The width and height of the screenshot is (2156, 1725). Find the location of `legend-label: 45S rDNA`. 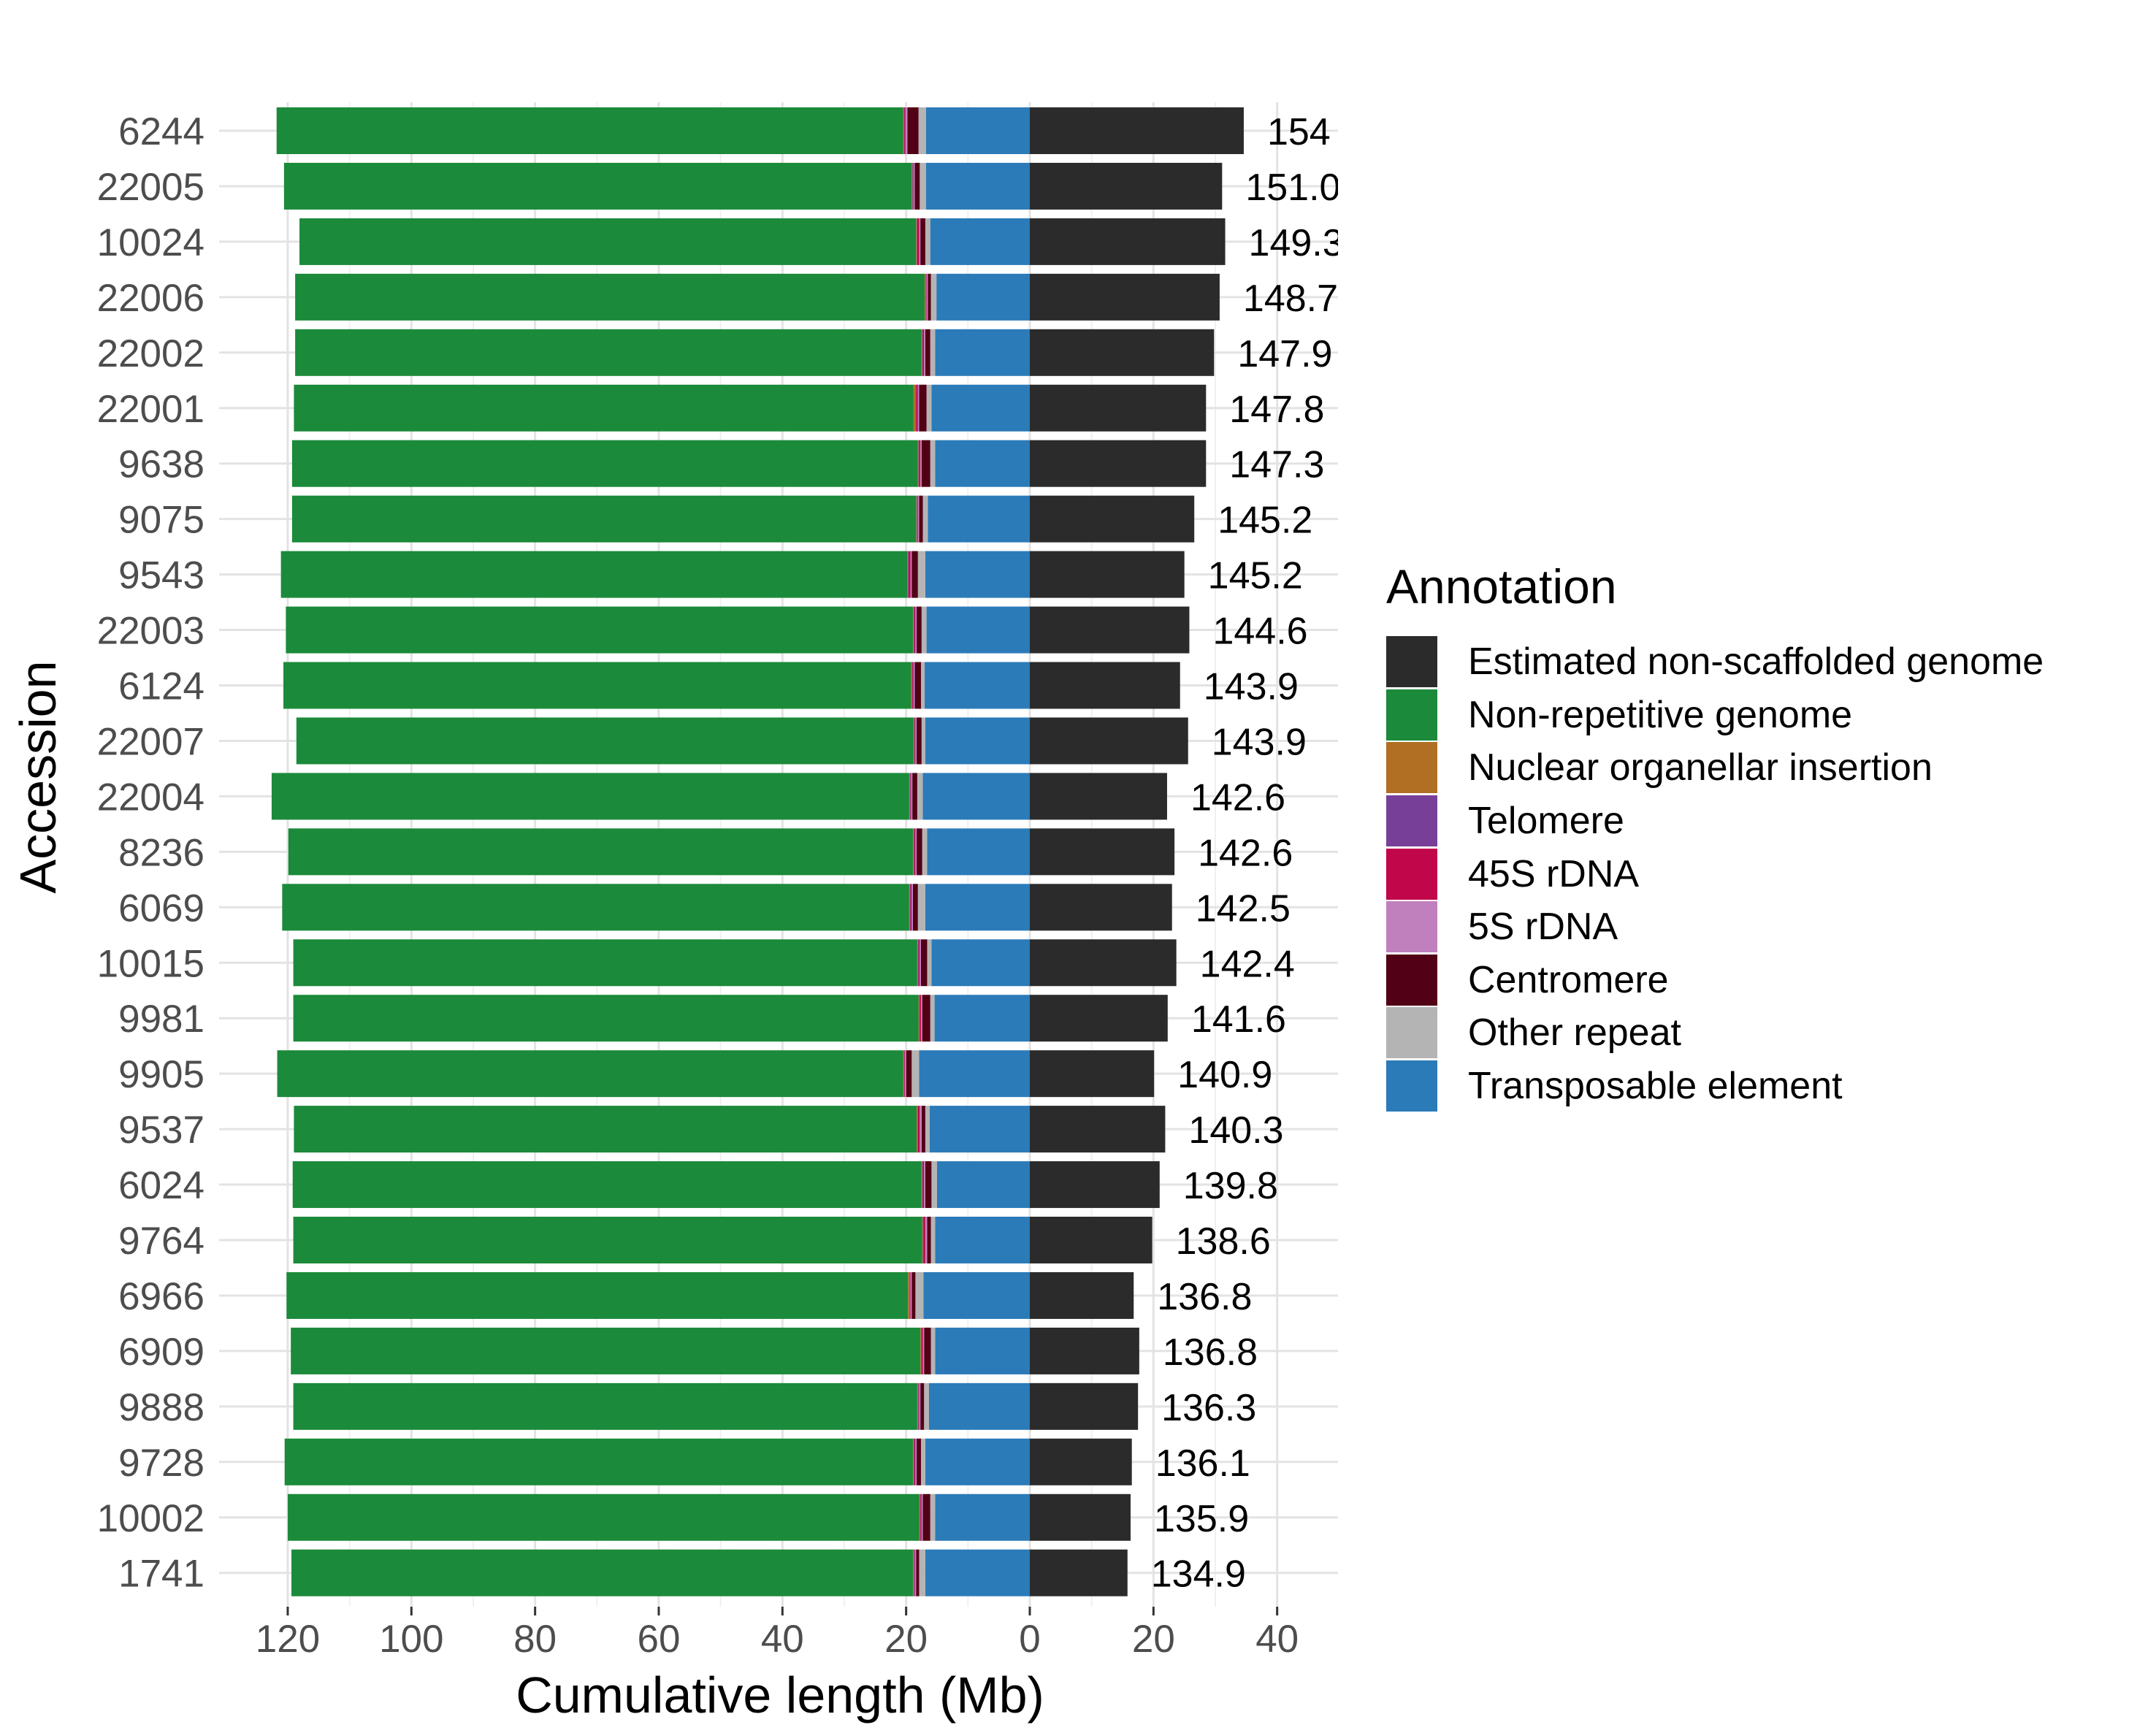

legend-label: 45S rDNA is located at coordinates (1554, 873).